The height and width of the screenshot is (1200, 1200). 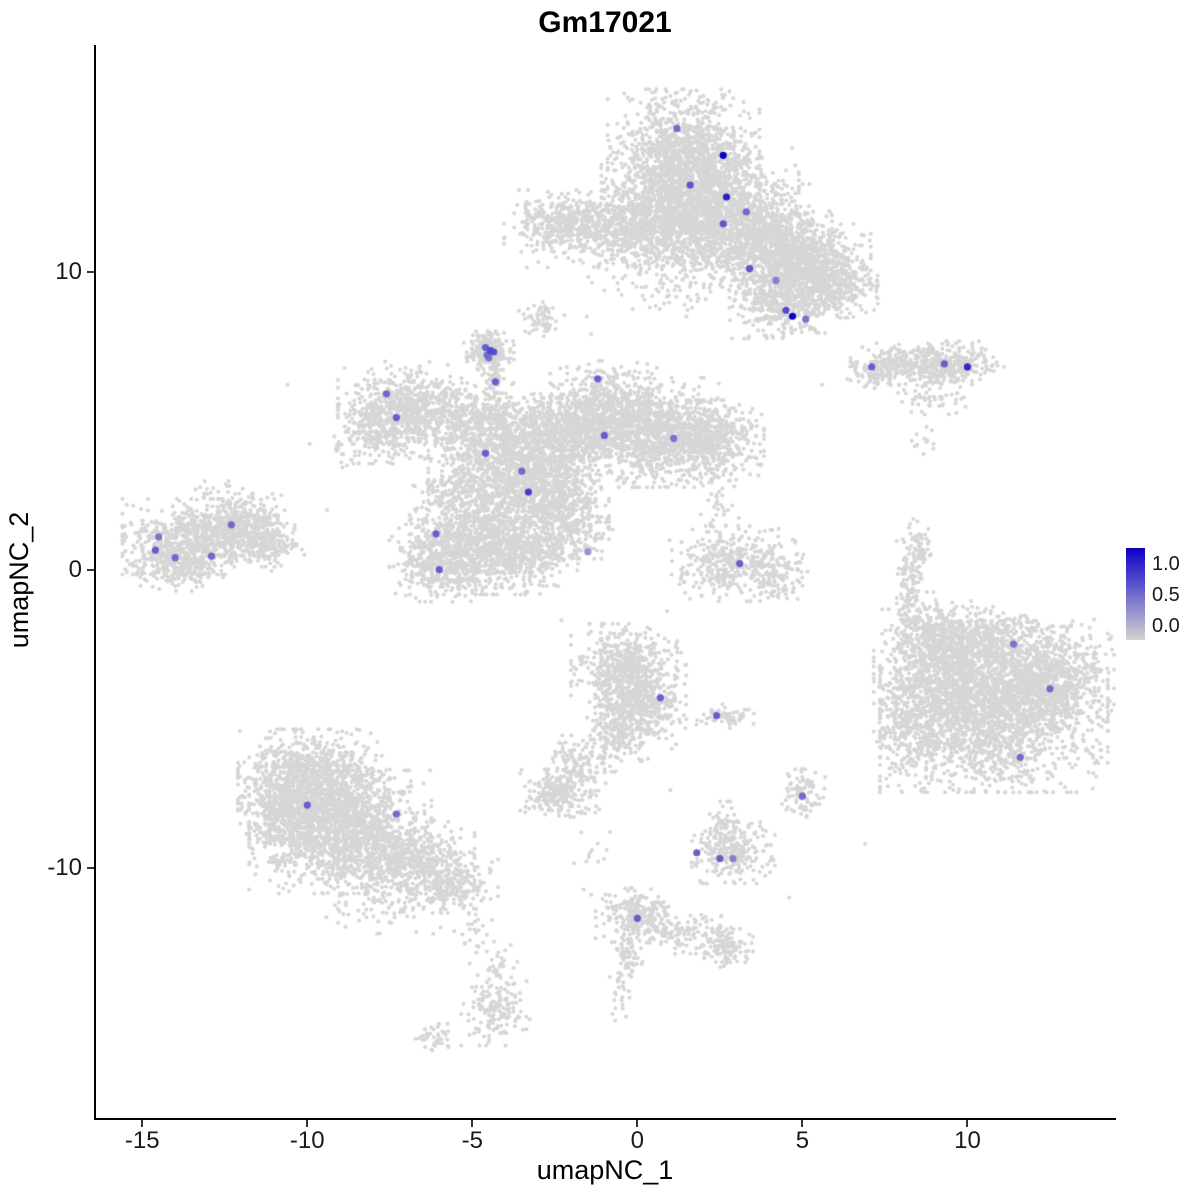 What do you see at coordinates (75, 569) in the screenshot?
I see `y-tick-label: 0` at bounding box center [75, 569].